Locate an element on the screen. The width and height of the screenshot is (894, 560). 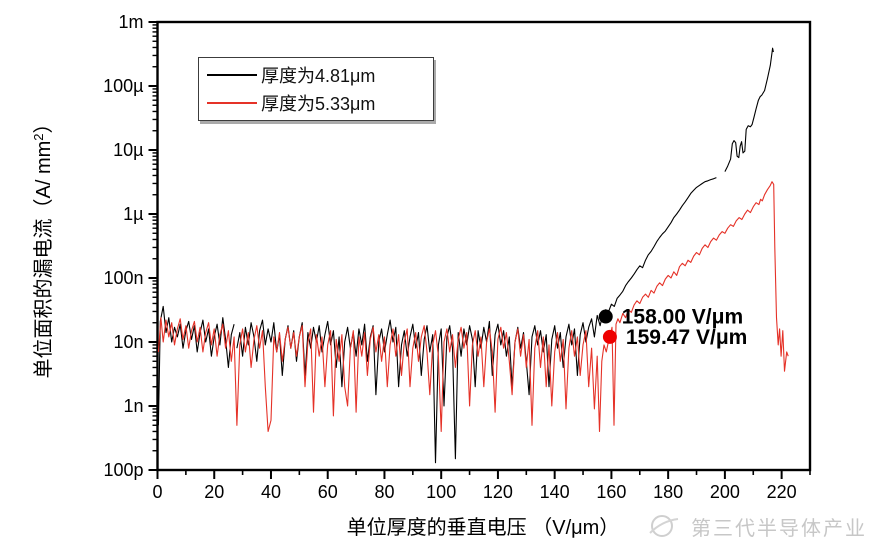
x-tick-label: 100 is located at coordinates (441, 492).